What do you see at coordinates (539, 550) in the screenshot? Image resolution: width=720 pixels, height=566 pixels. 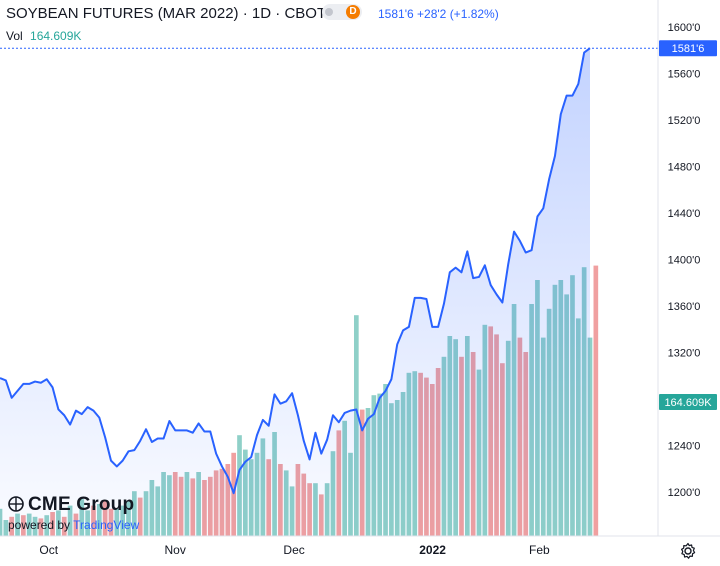 I see `time-tick-label: Feb` at bounding box center [539, 550].